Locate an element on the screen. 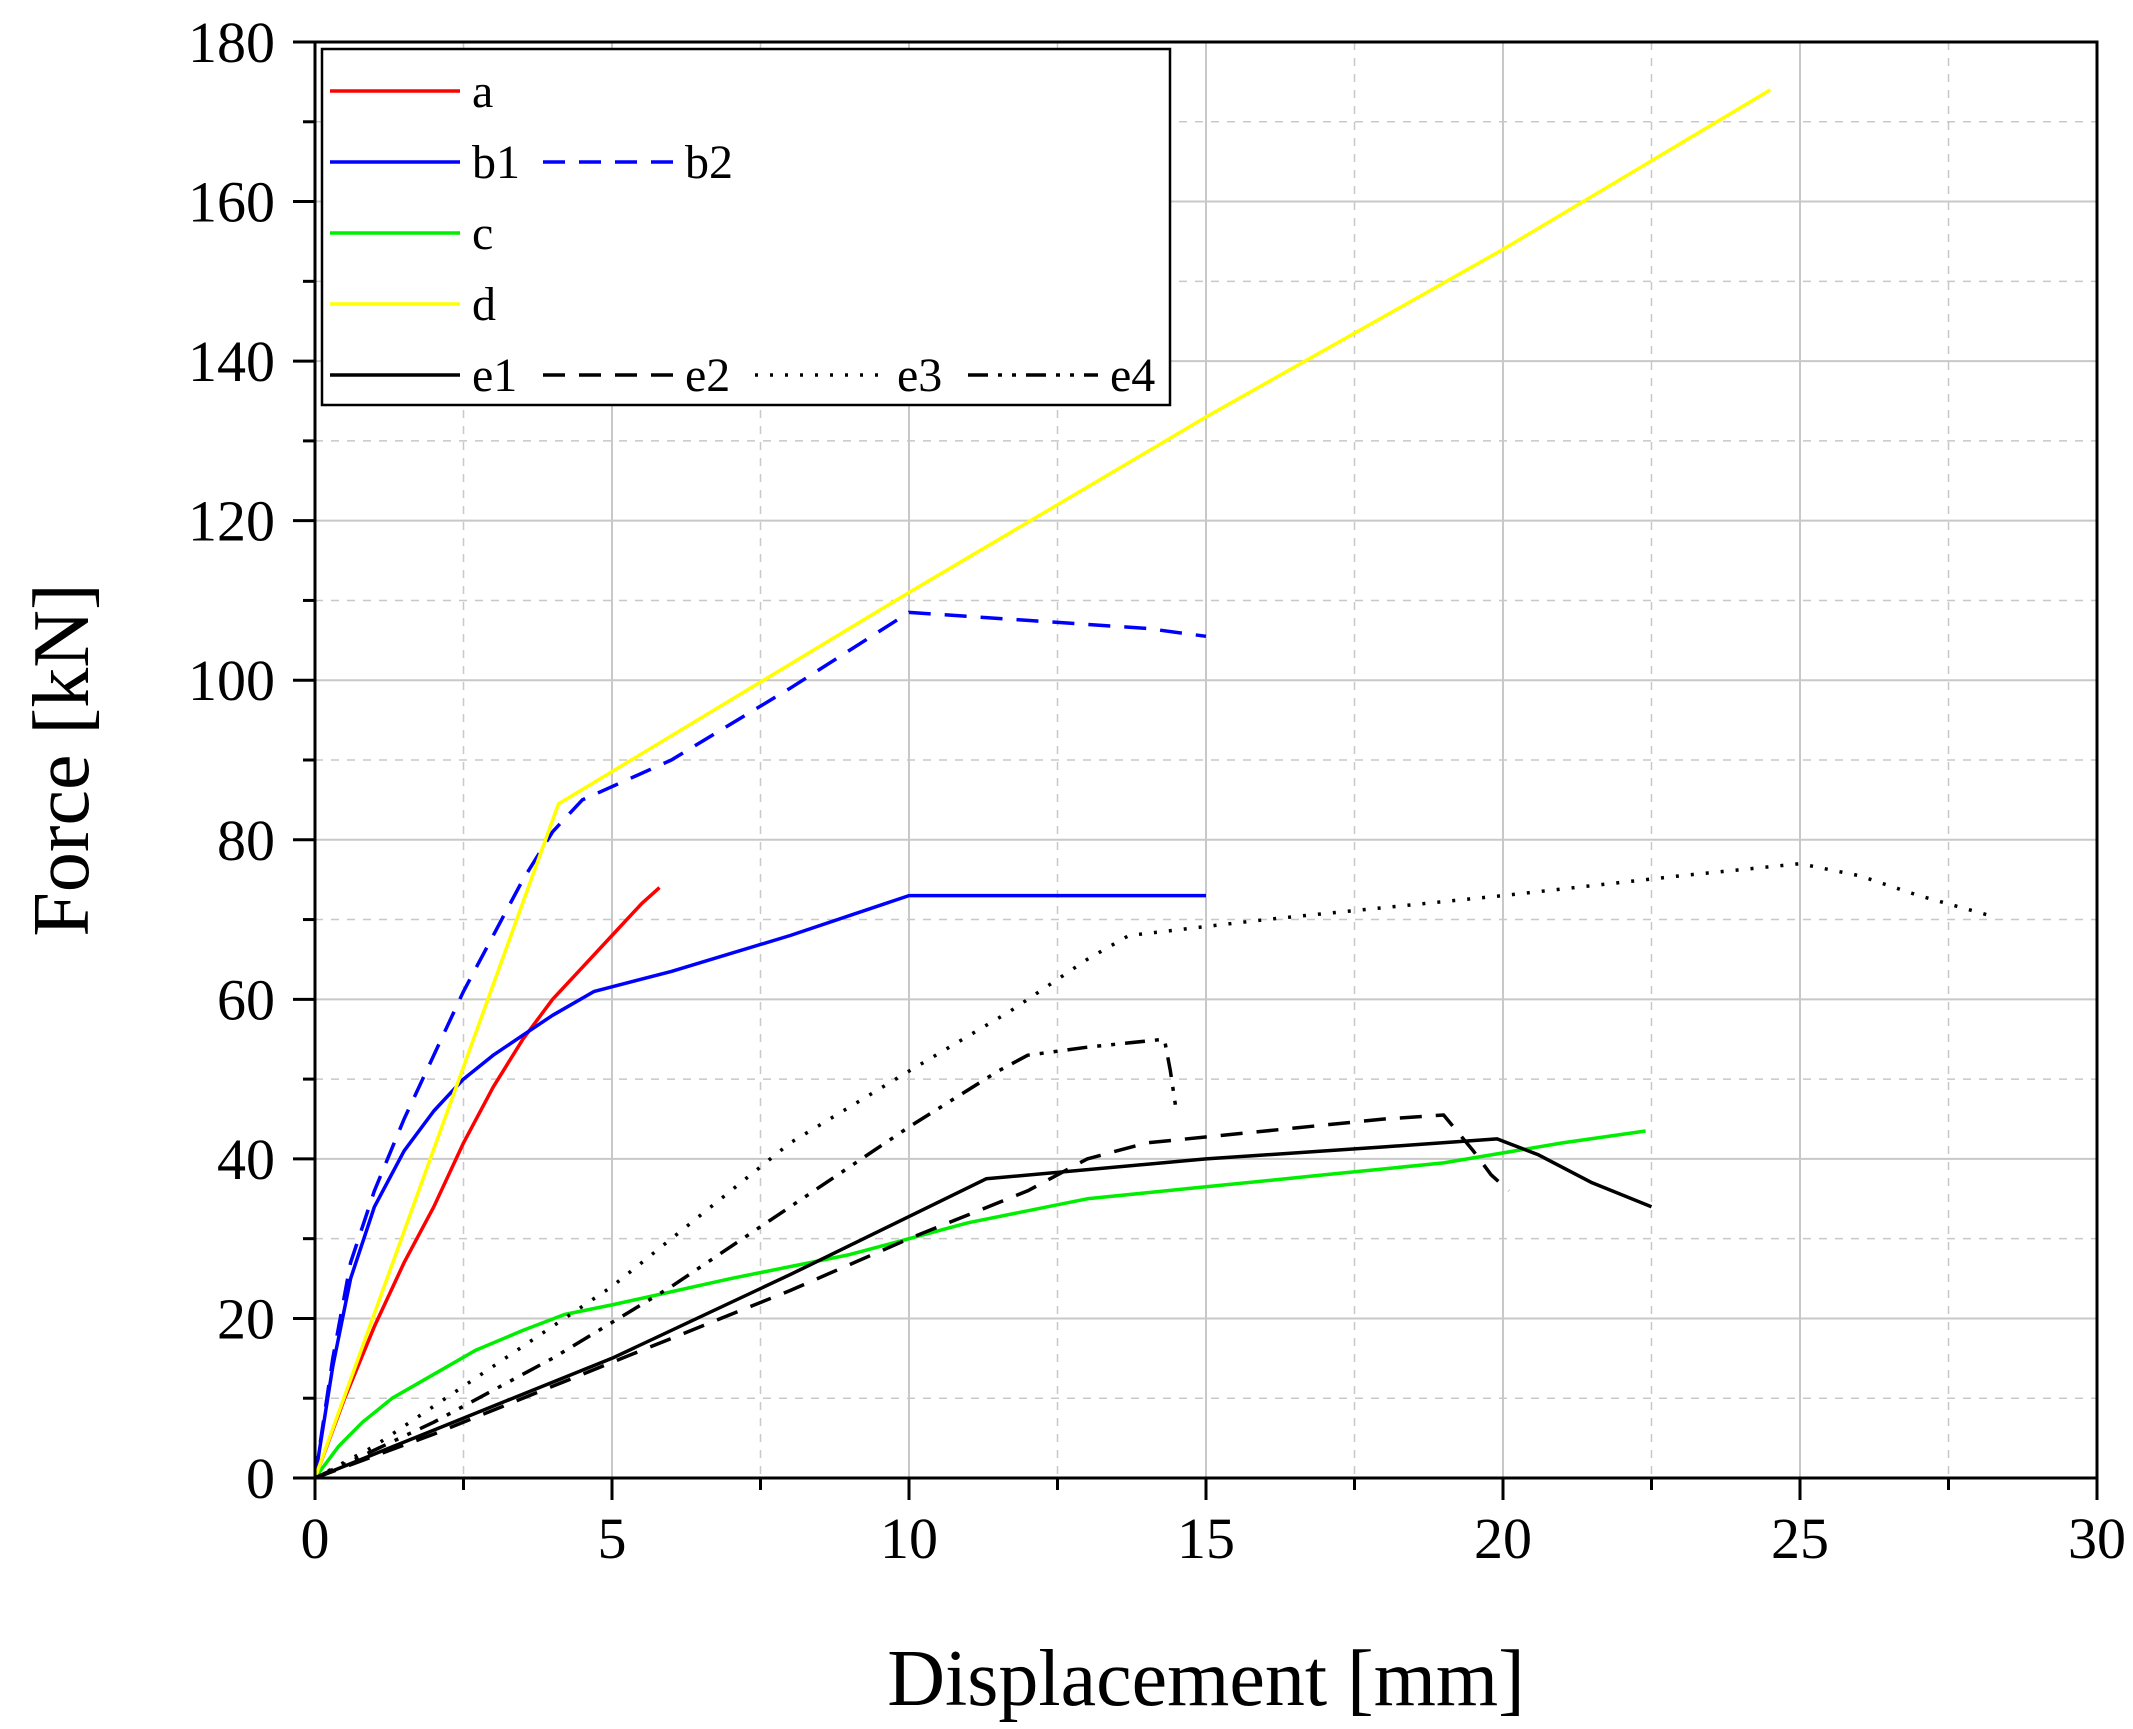 Image resolution: width=2133 pixels, height=1729 pixels. x-axis-title: Displacement [mm] is located at coordinates (1206, 1679).